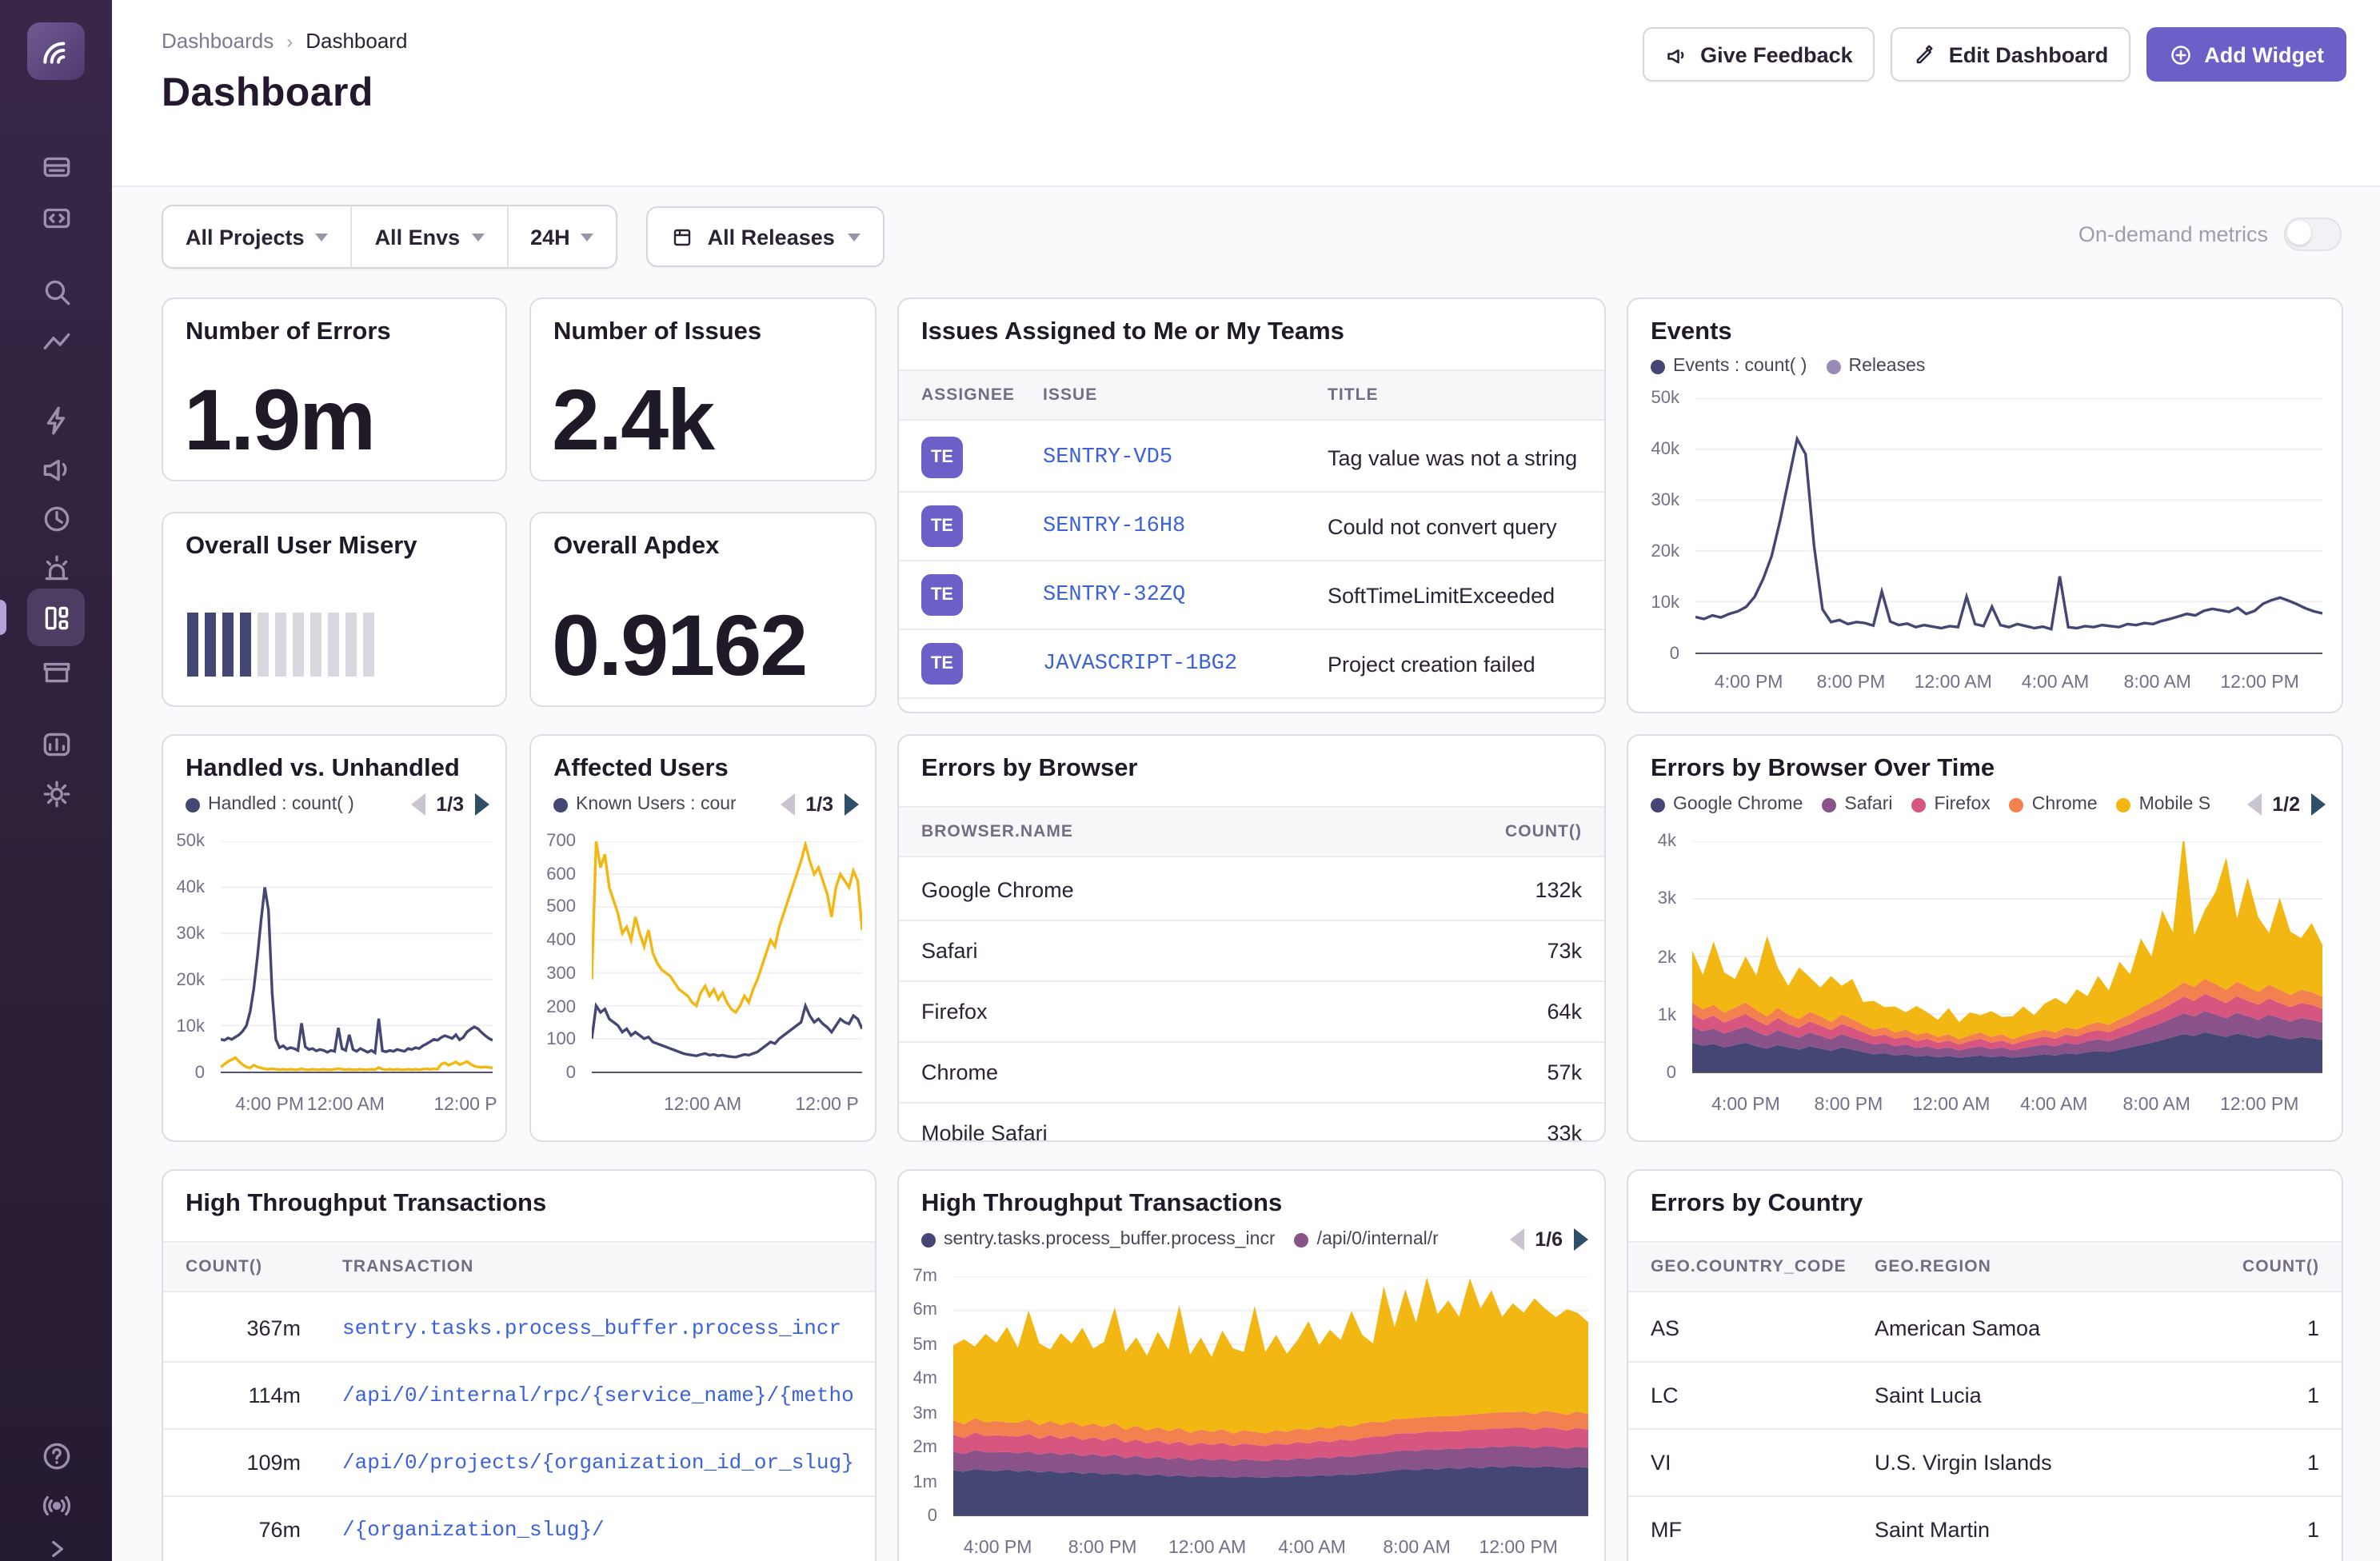 The image size is (2380, 1561). What do you see at coordinates (56, 670) in the screenshot?
I see `sidebar-item-feedback` at bounding box center [56, 670].